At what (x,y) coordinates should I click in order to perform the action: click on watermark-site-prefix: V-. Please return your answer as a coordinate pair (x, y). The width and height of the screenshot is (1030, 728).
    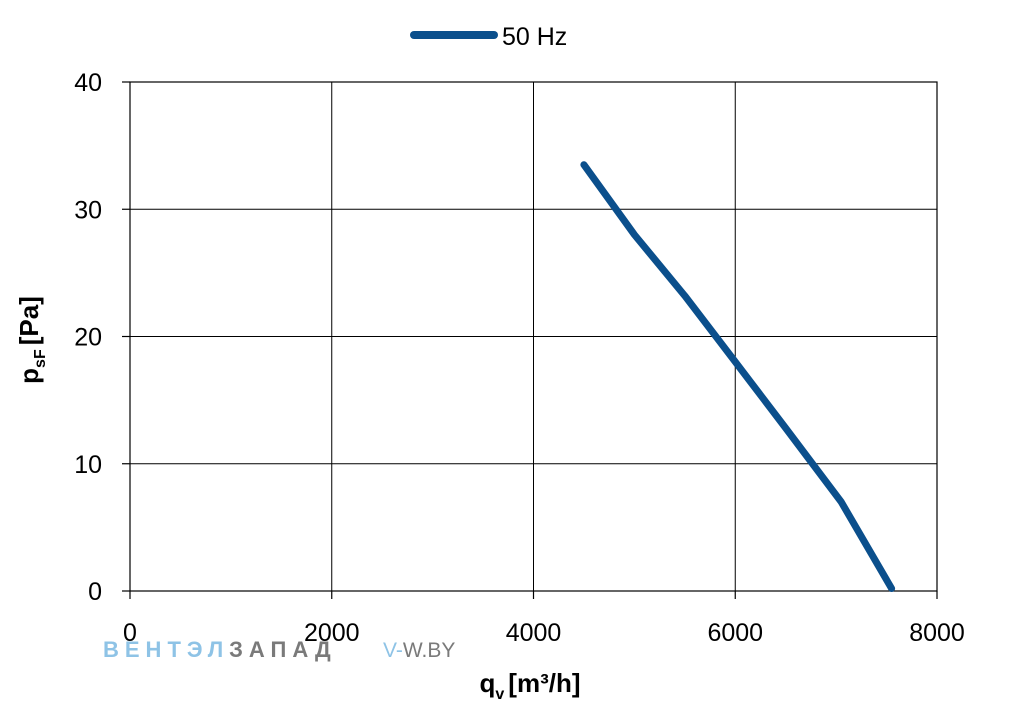
    Looking at the image, I should click on (393, 650).